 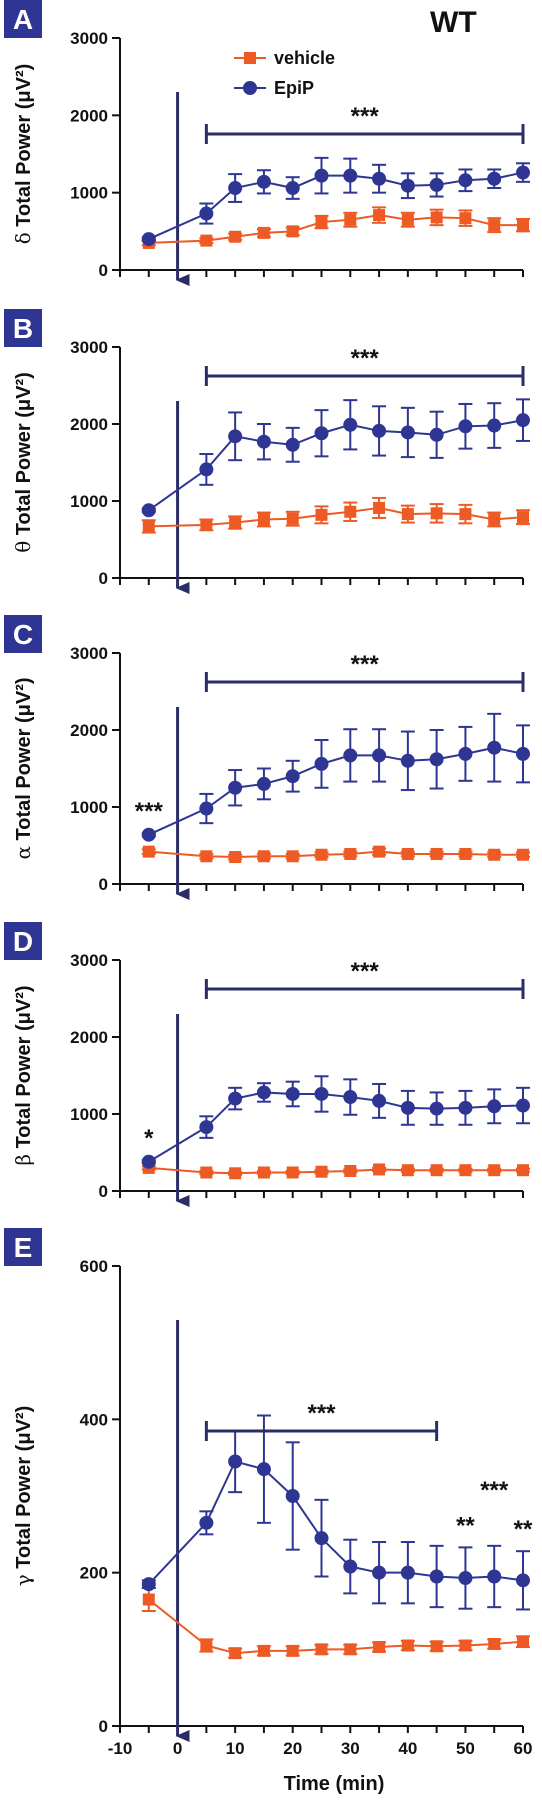 What do you see at coordinates (335, 1170) in the screenshot?
I see `series-vehicle` at bounding box center [335, 1170].